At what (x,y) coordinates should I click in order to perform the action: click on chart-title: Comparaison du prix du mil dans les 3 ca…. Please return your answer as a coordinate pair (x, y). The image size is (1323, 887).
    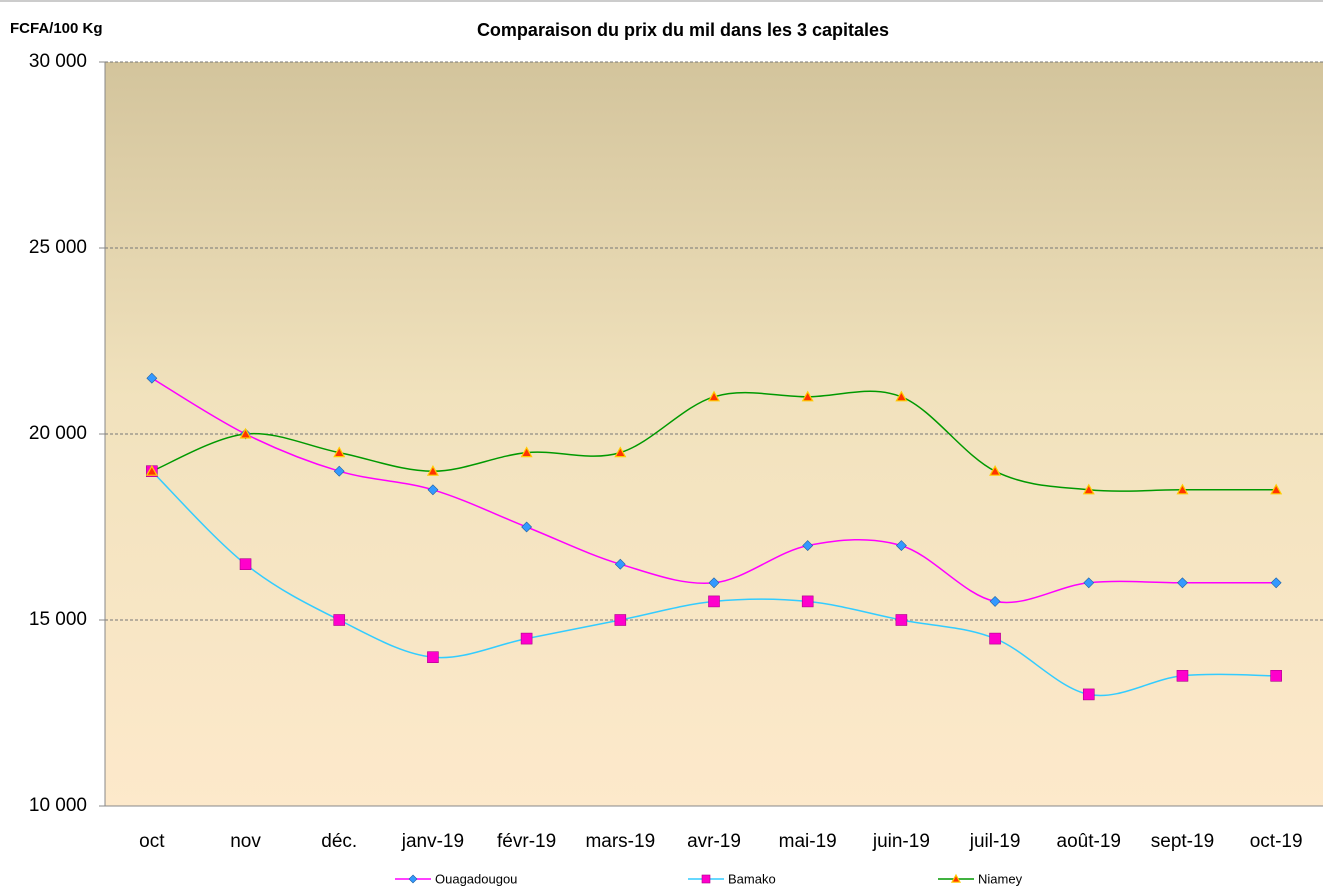
    Looking at the image, I should click on (683, 30).